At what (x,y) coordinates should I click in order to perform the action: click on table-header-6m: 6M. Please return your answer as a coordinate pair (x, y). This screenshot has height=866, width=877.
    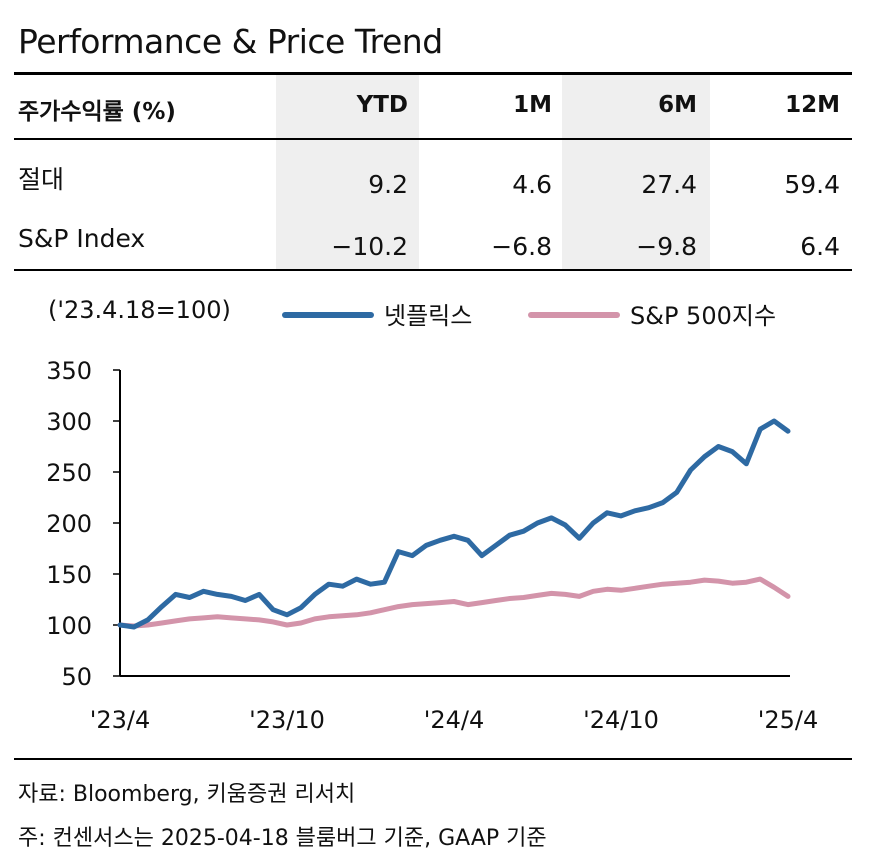
    Looking at the image, I should click on (677, 105).